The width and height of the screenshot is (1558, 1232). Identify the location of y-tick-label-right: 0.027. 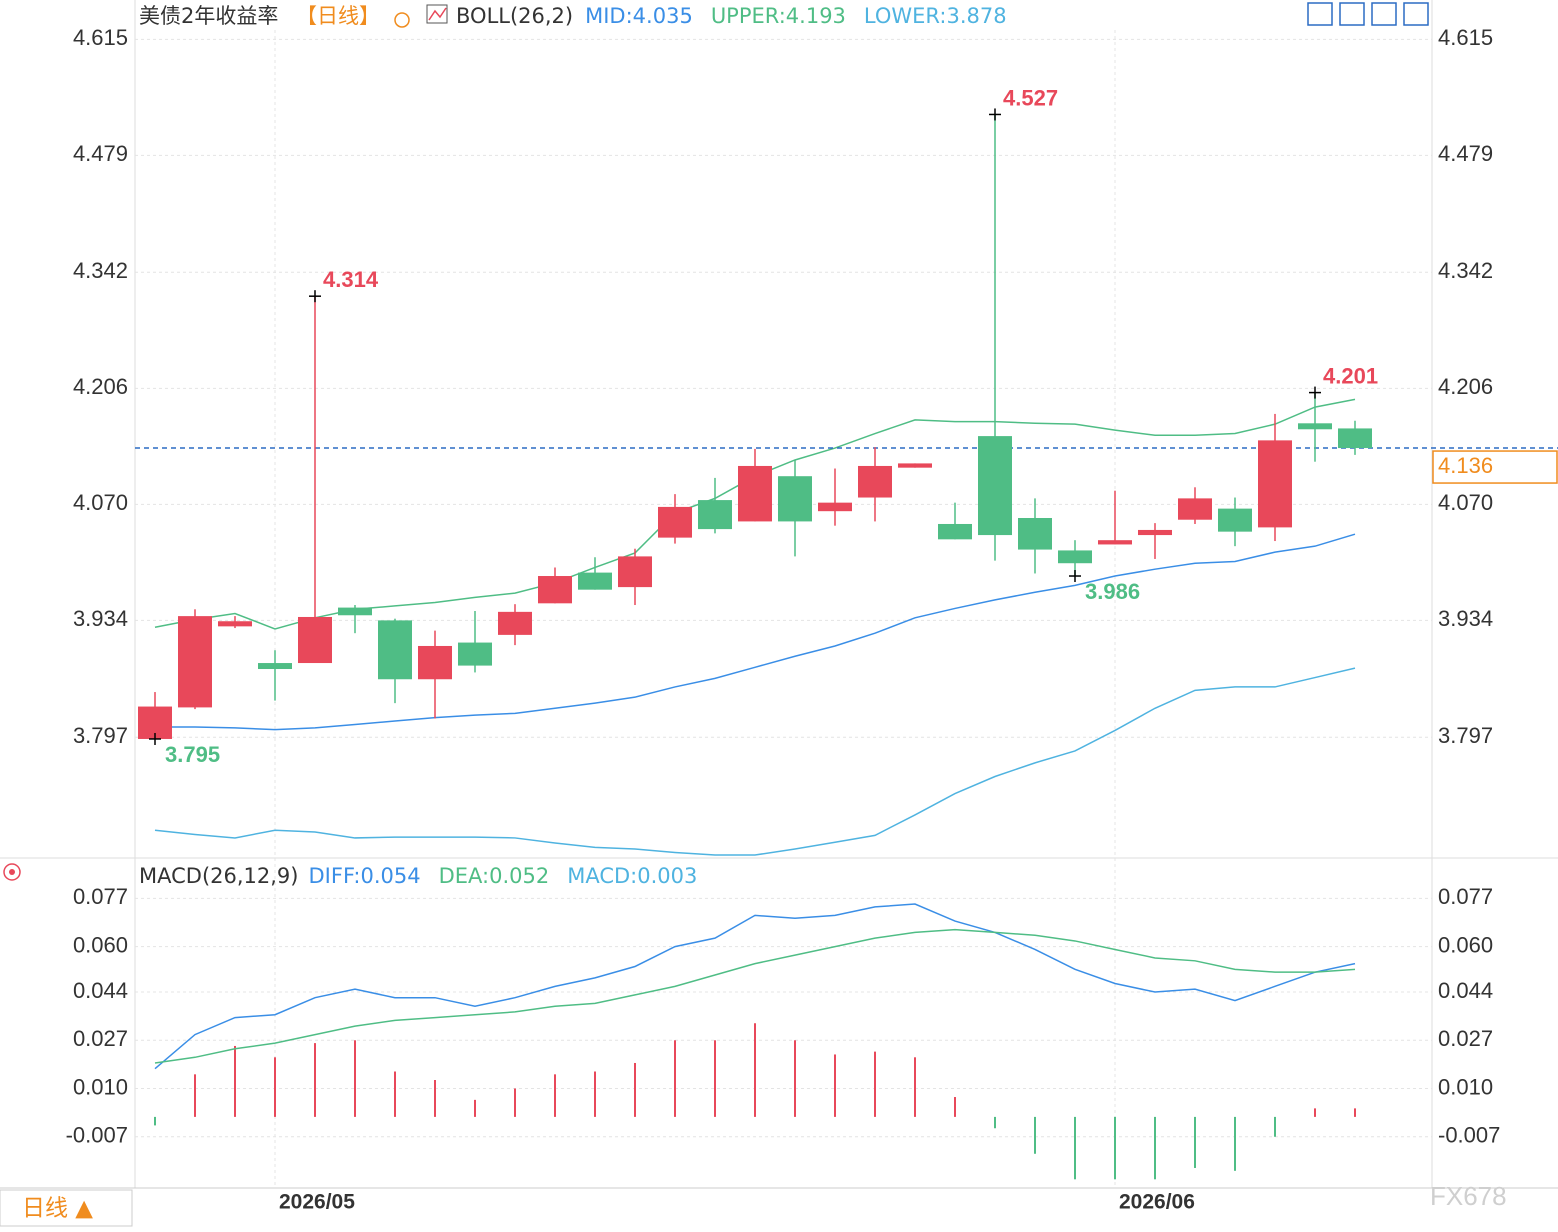
(1465, 1038).